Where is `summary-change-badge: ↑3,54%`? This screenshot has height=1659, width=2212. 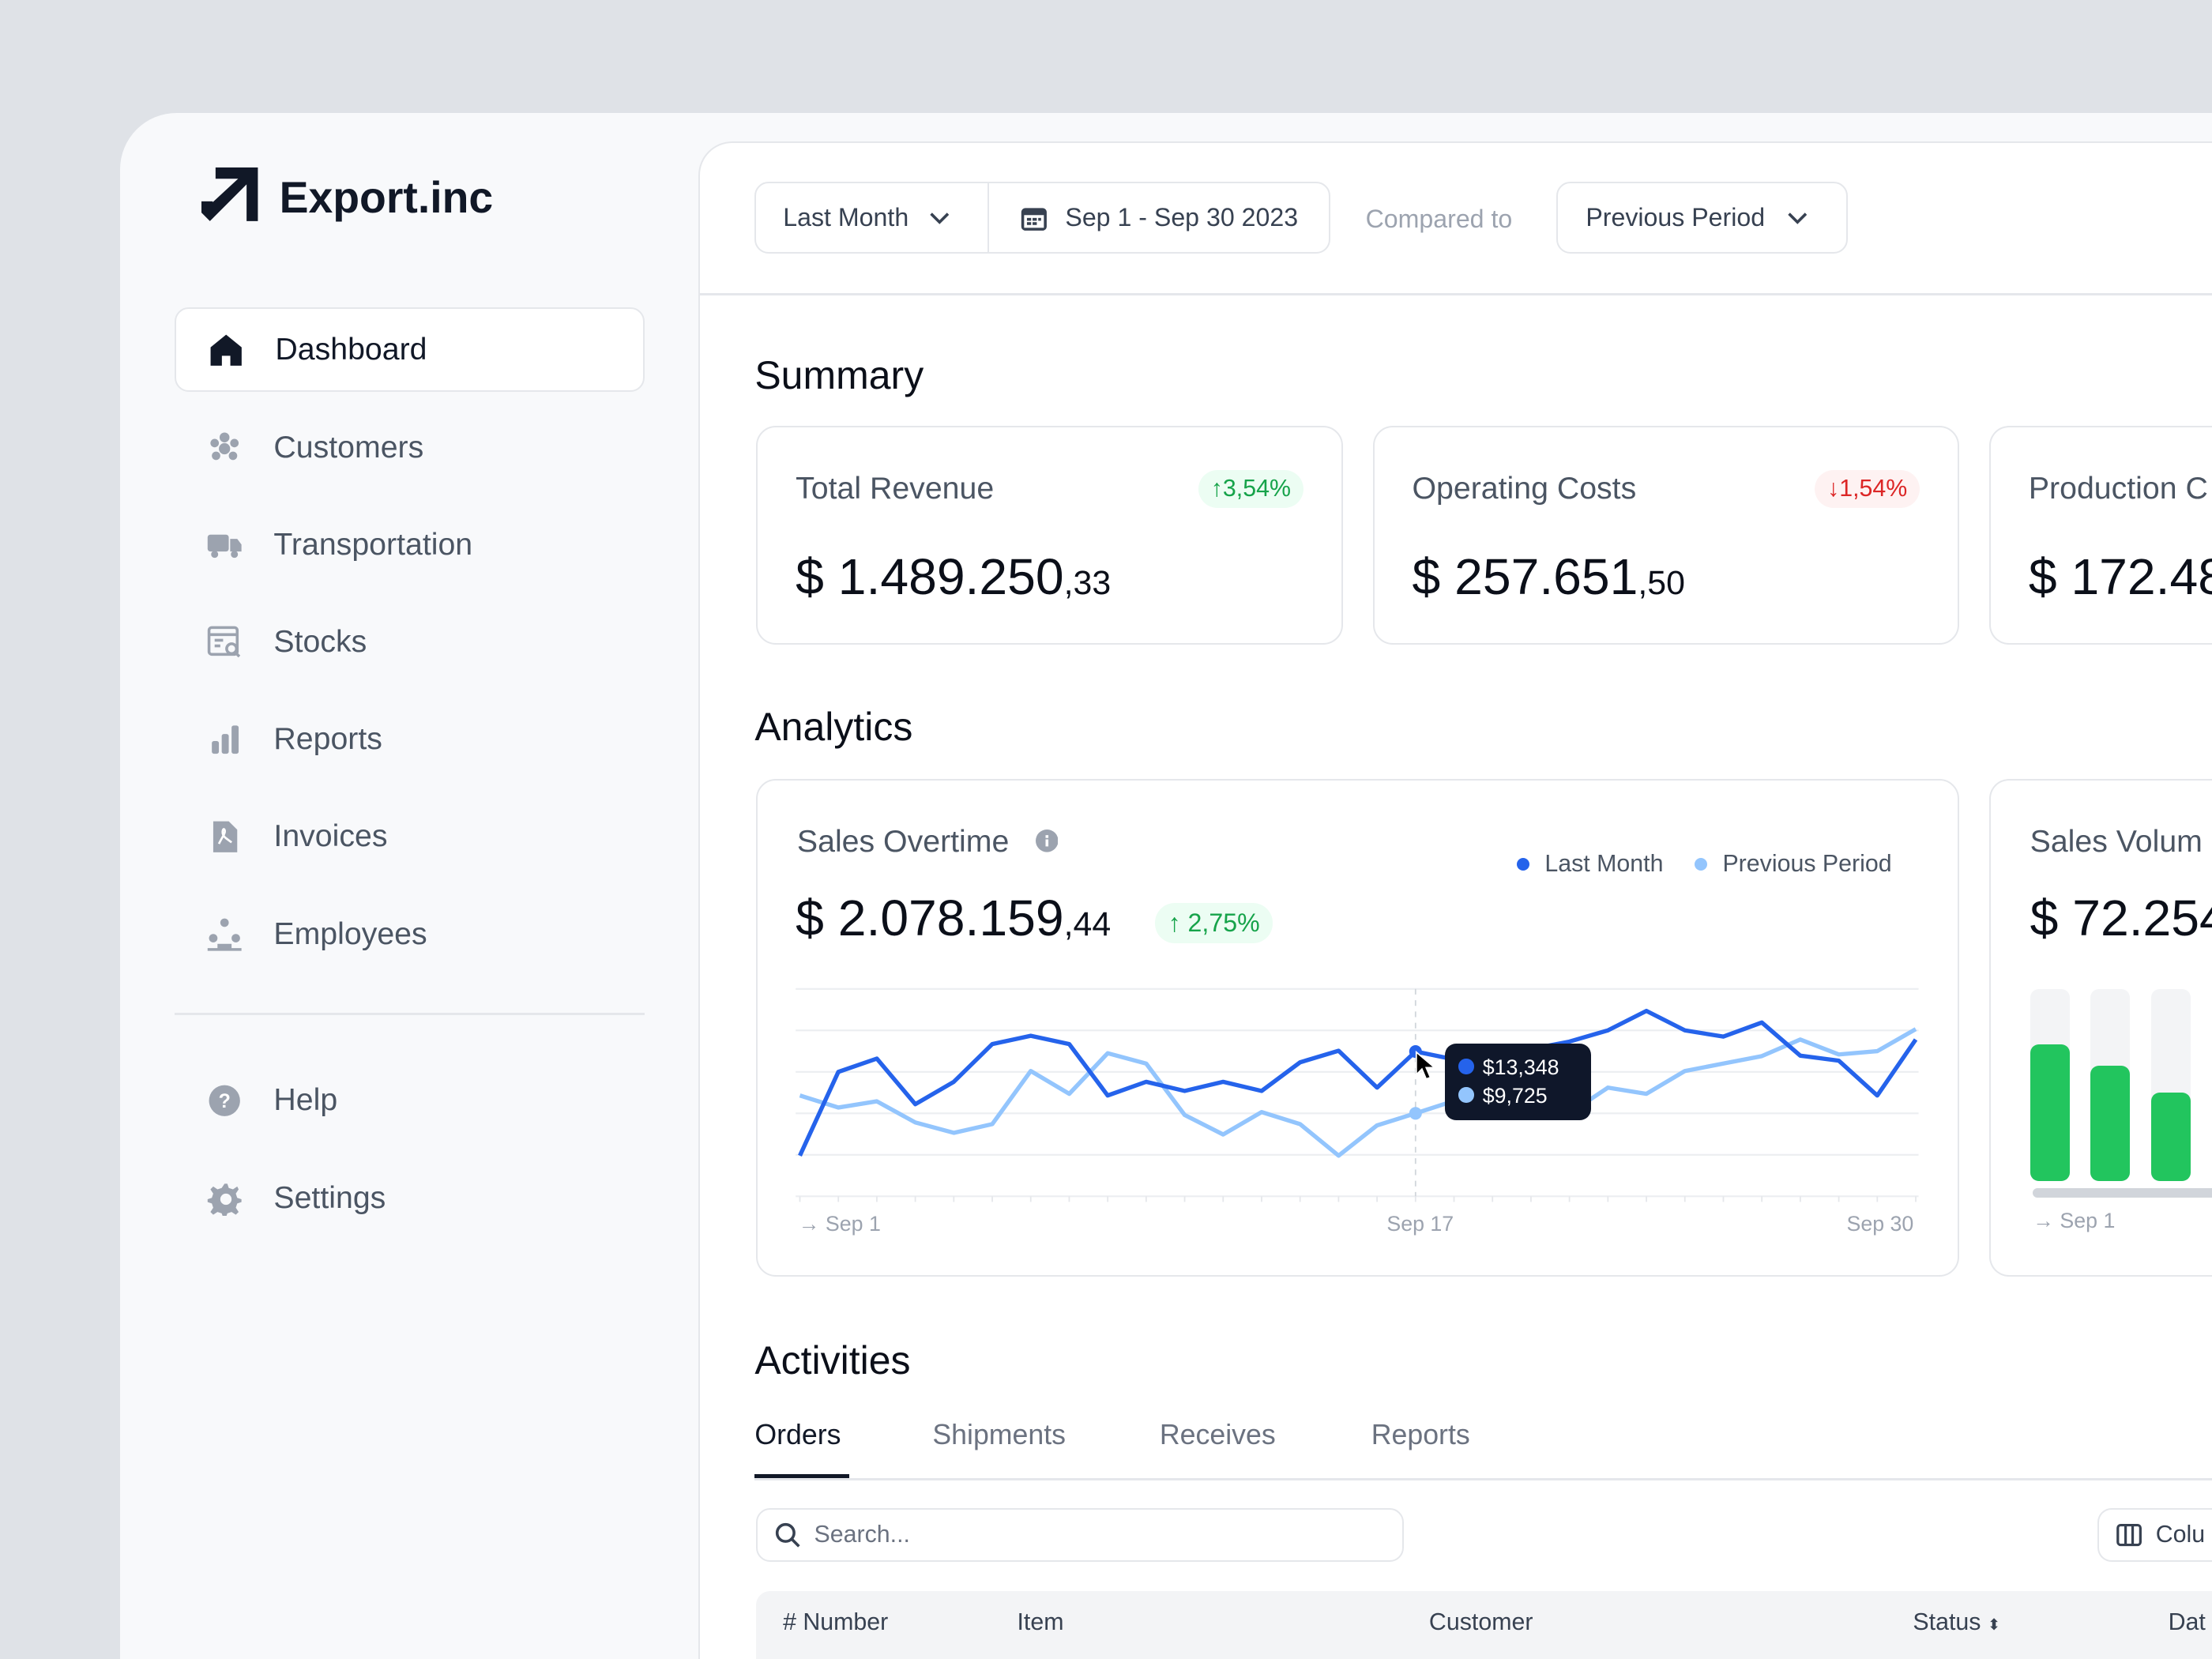 summary-change-badge: ↑3,54% is located at coordinates (1251, 489).